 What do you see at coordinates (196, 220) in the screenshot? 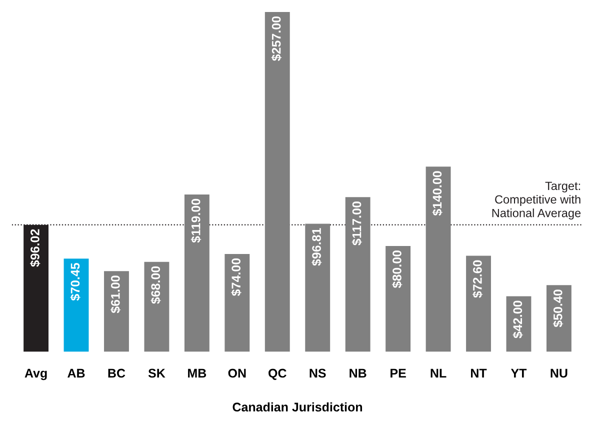
I see `data-label: $119.00` at bounding box center [196, 220].